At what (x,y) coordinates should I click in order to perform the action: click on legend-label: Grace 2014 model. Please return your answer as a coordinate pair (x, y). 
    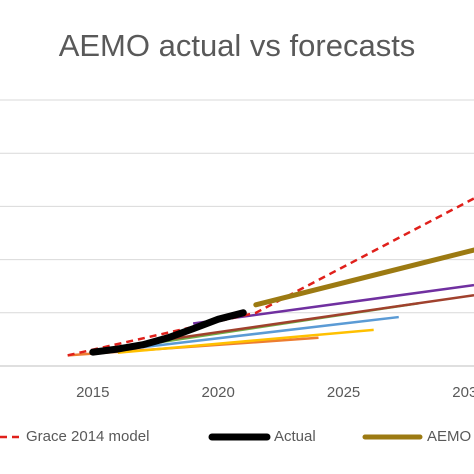
    Looking at the image, I should click on (87, 436).